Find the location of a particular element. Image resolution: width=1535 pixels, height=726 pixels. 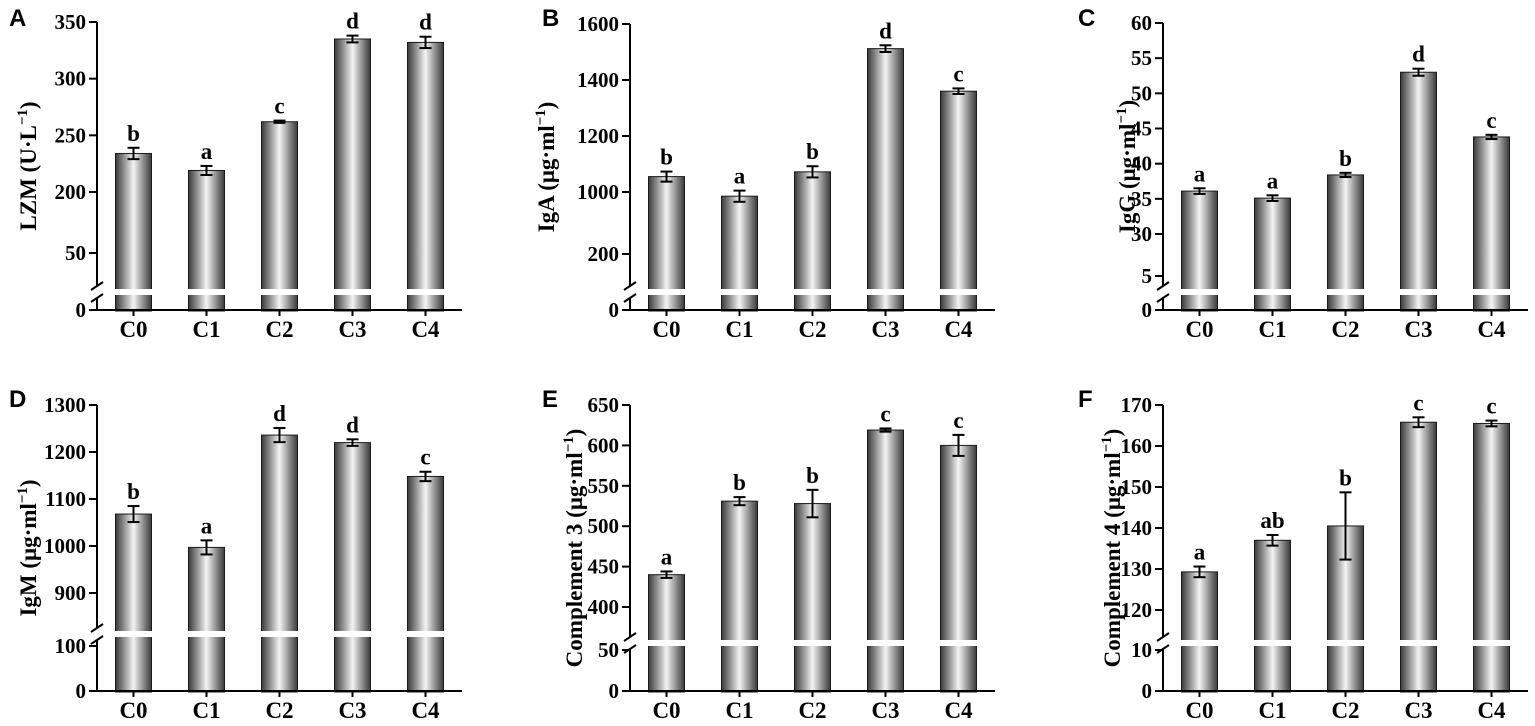

y-tick-label: 200 is located at coordinates (71, 192).